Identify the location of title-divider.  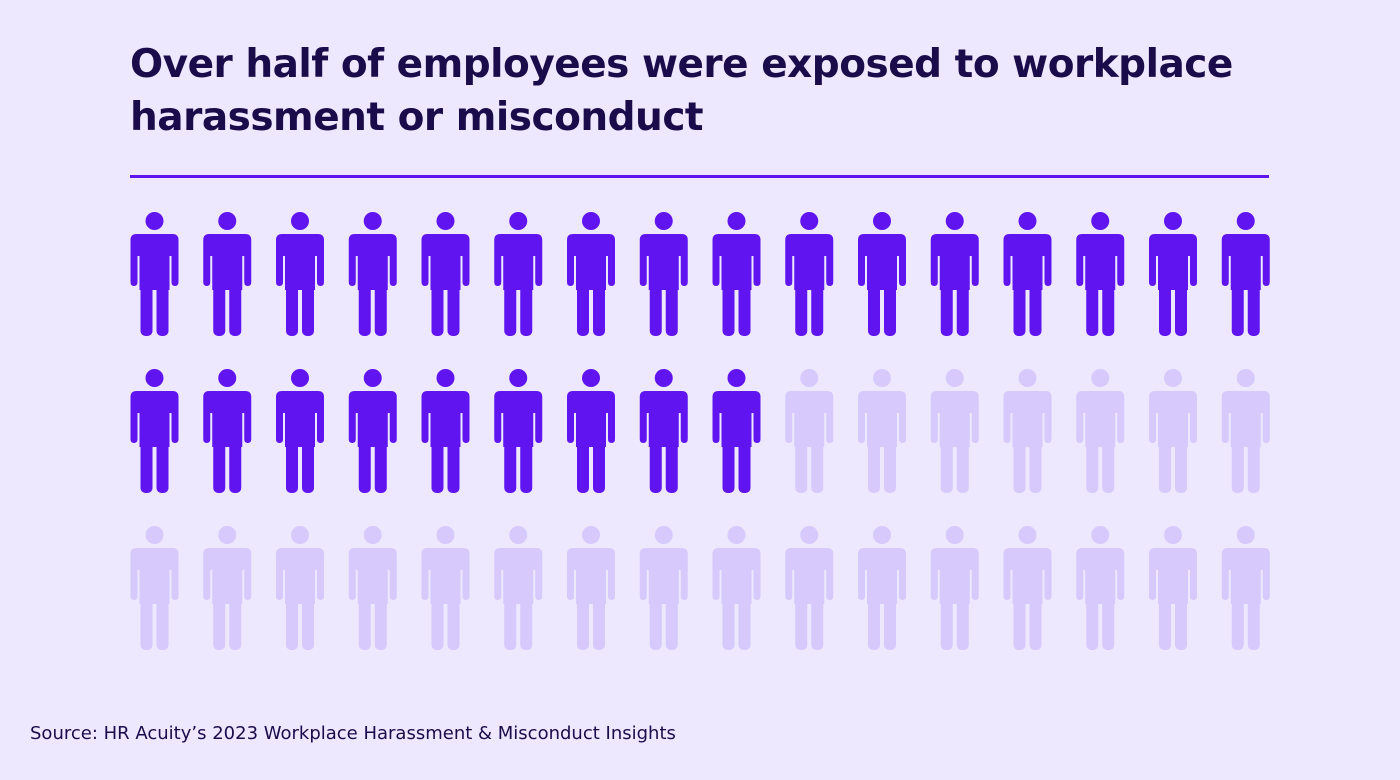
(699, 176).